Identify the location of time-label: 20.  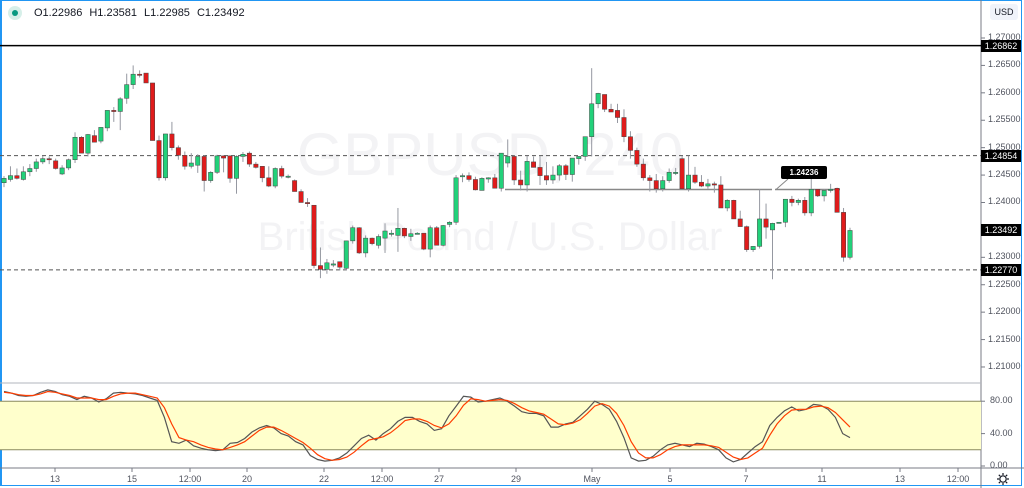
(247, 479).